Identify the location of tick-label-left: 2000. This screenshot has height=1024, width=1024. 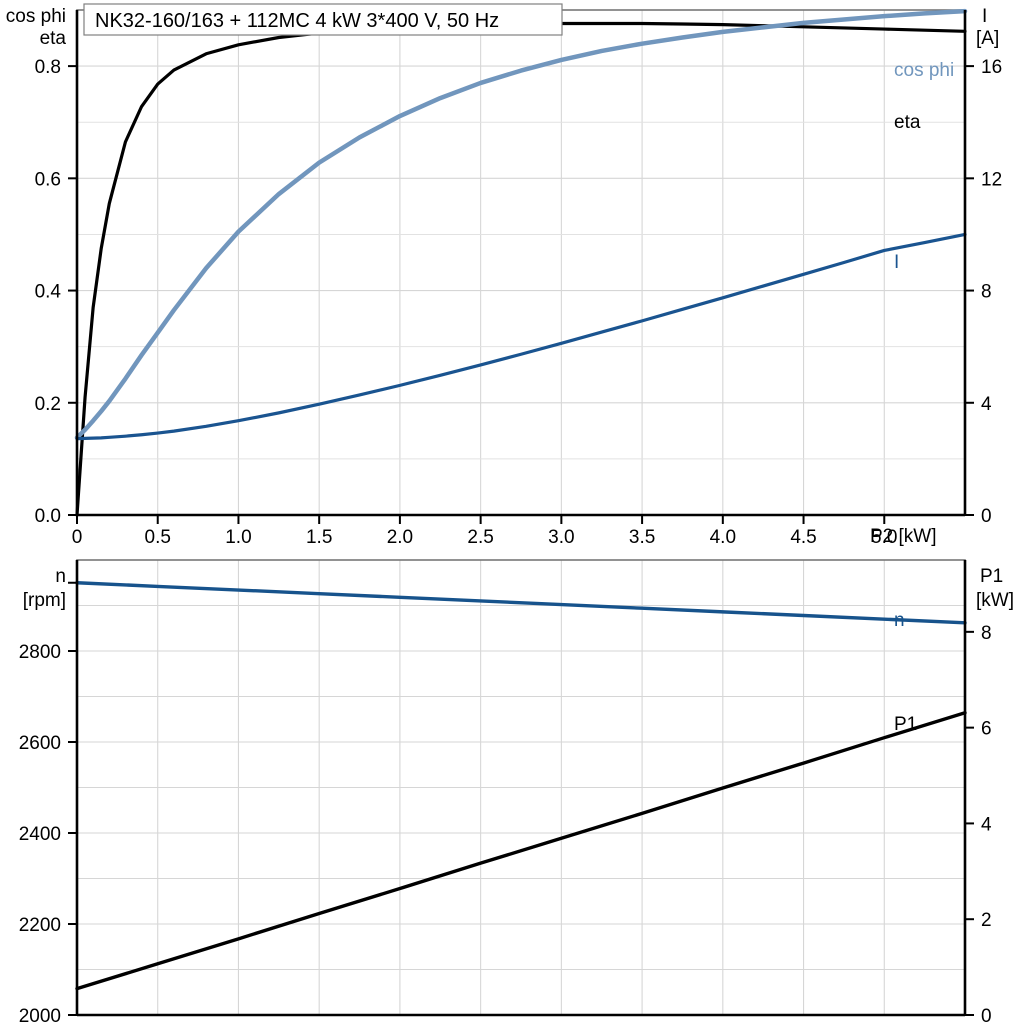
(40, 1015).